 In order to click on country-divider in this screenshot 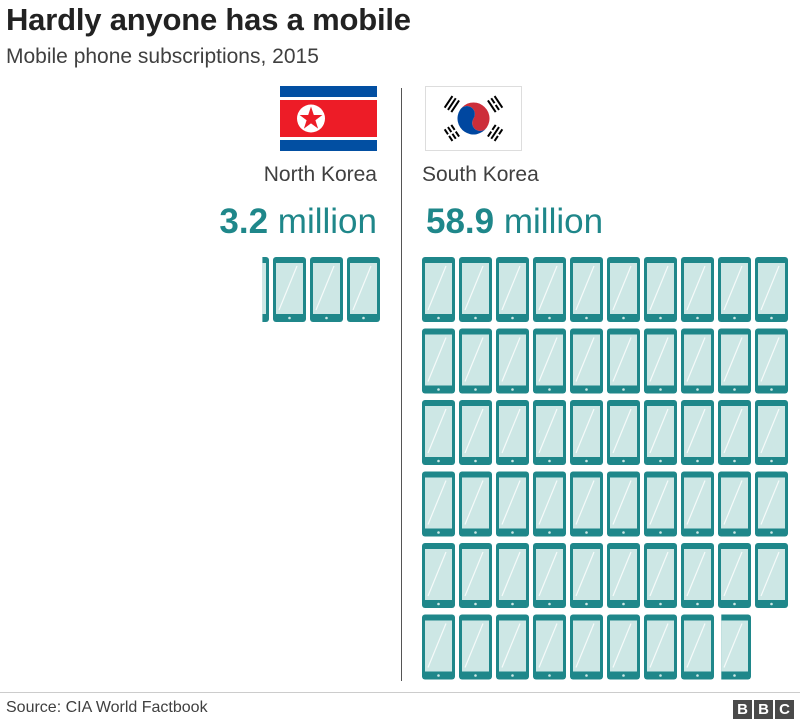, I will do `click(401, 384)`.